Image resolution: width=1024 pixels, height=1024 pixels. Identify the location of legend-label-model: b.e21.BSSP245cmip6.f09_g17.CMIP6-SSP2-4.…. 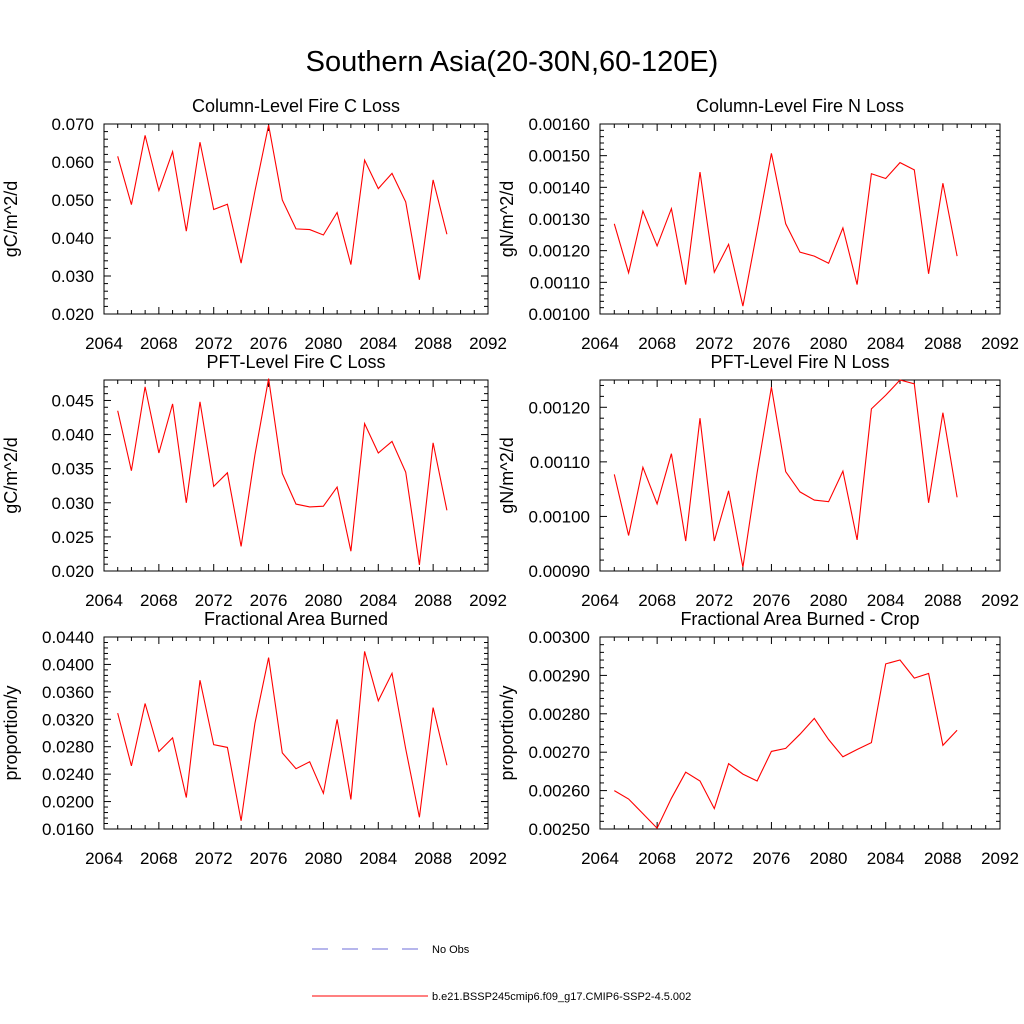
(561, 997).